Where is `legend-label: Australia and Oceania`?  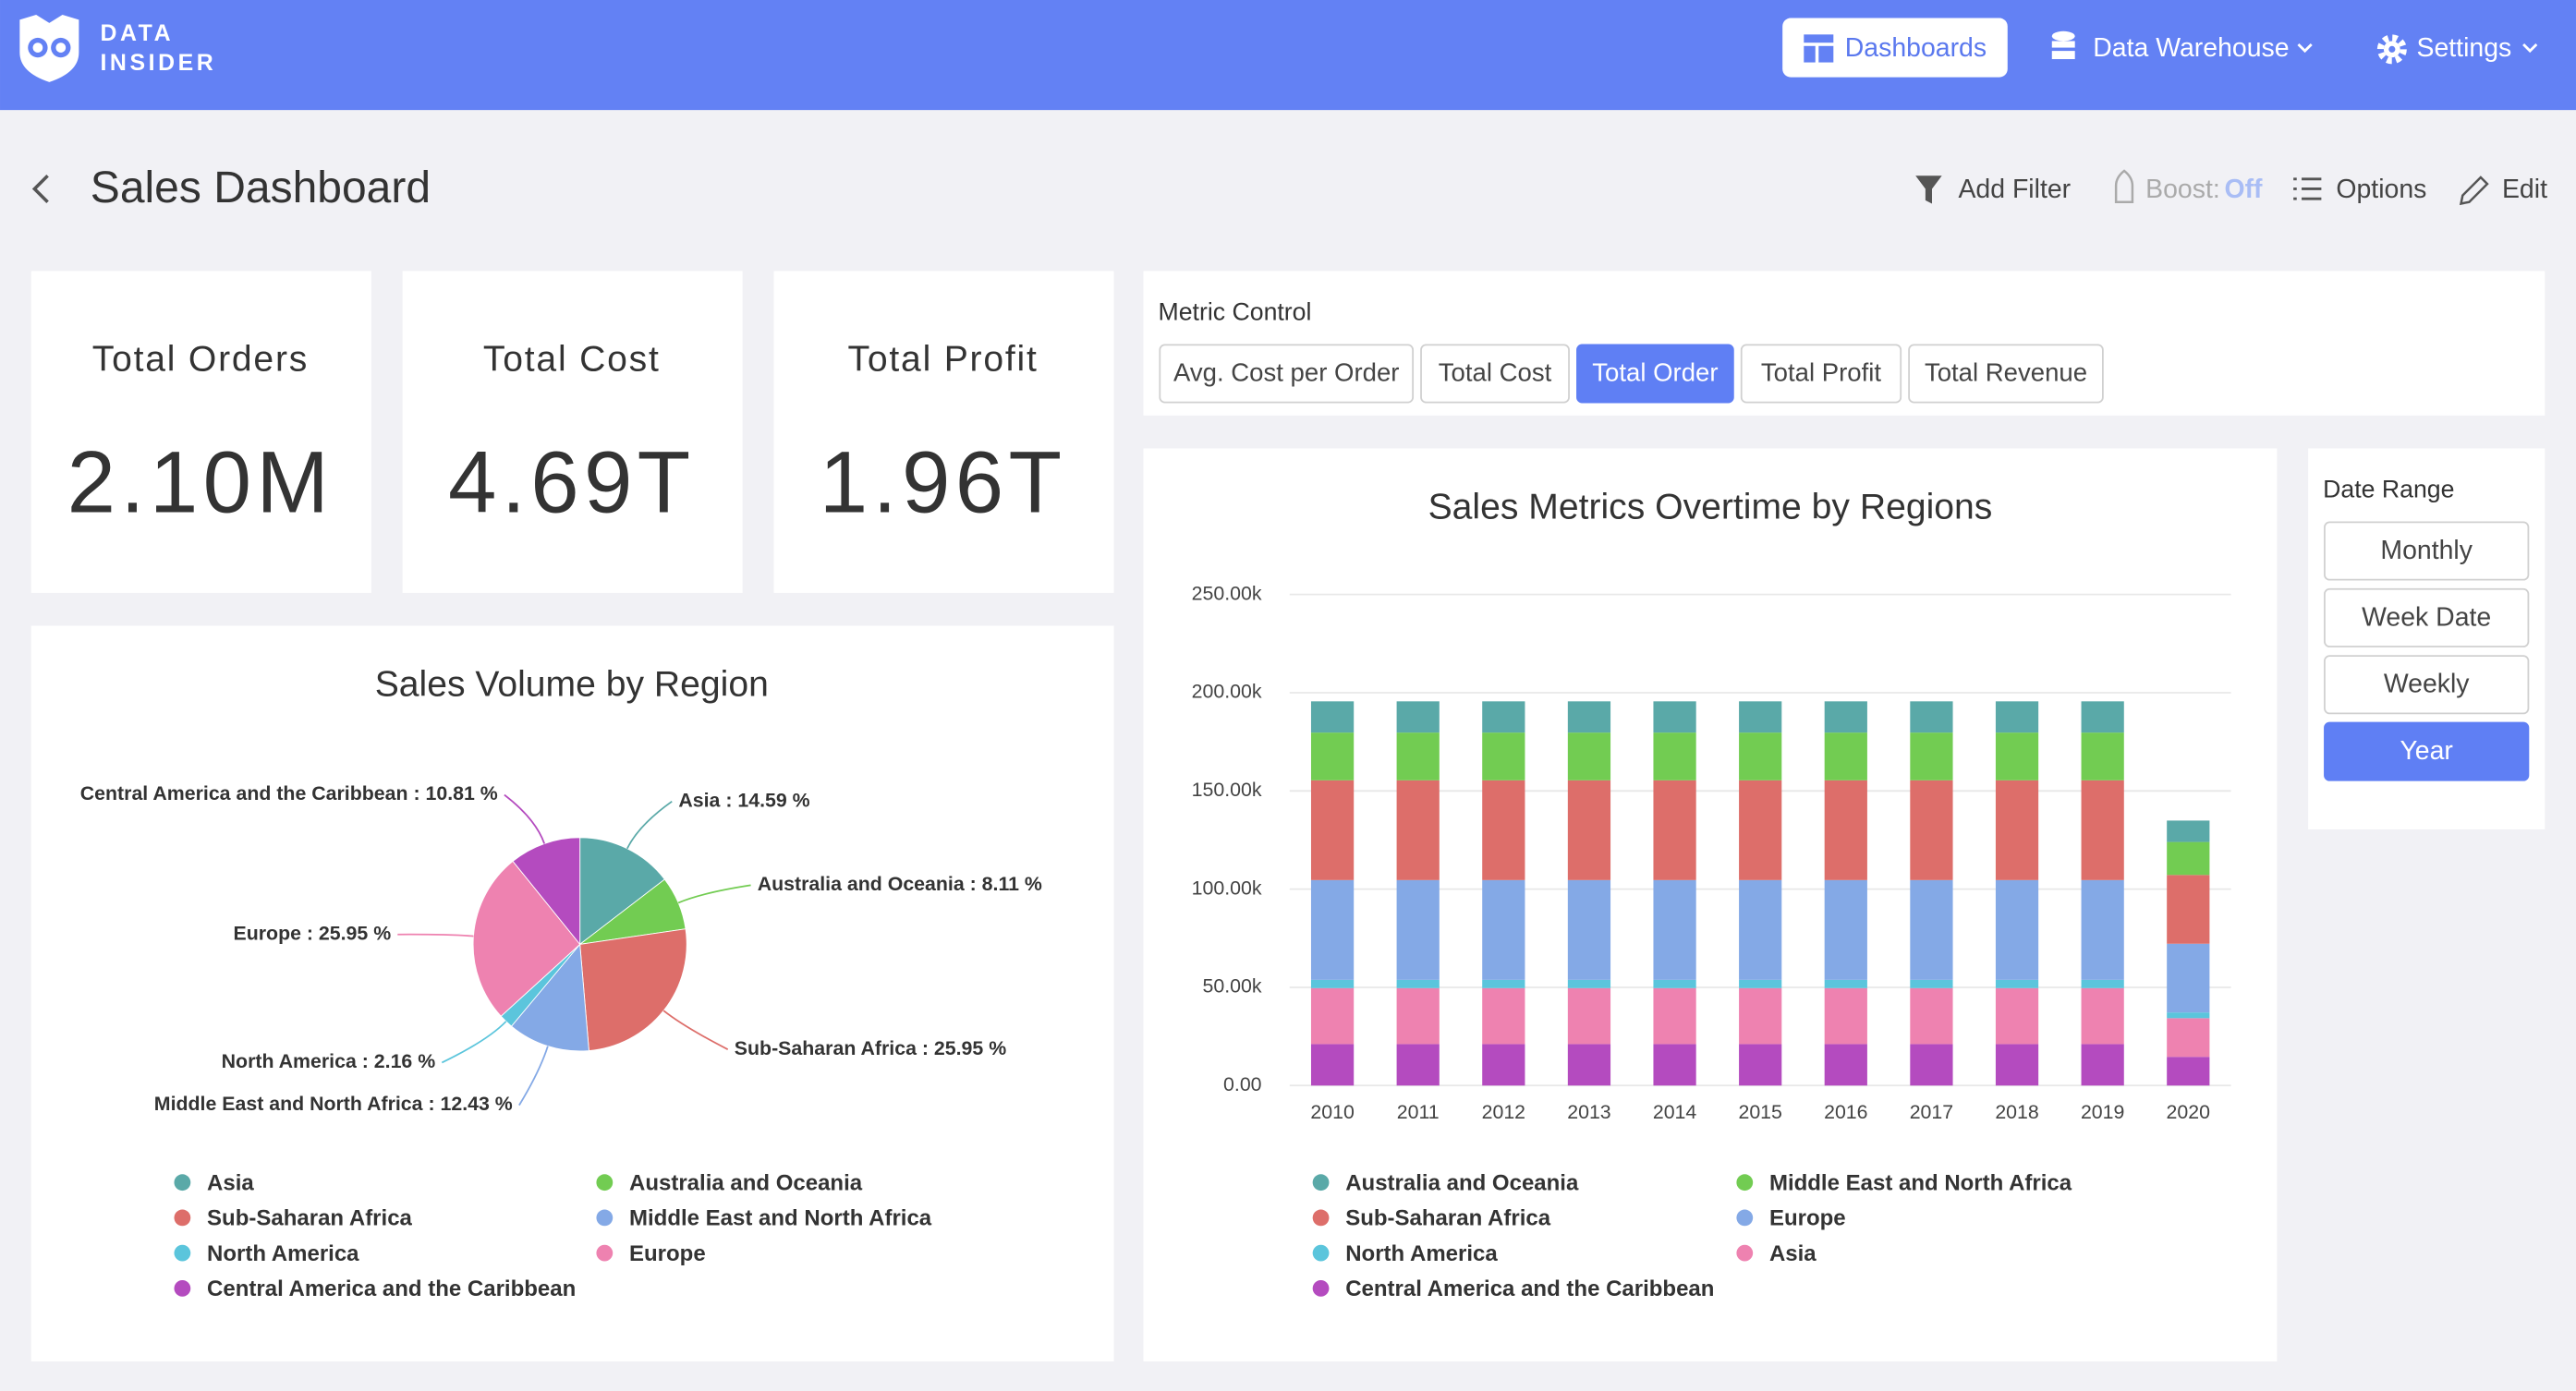 legend-label: Australia and Oceania is located at coordinates (746, 1182).